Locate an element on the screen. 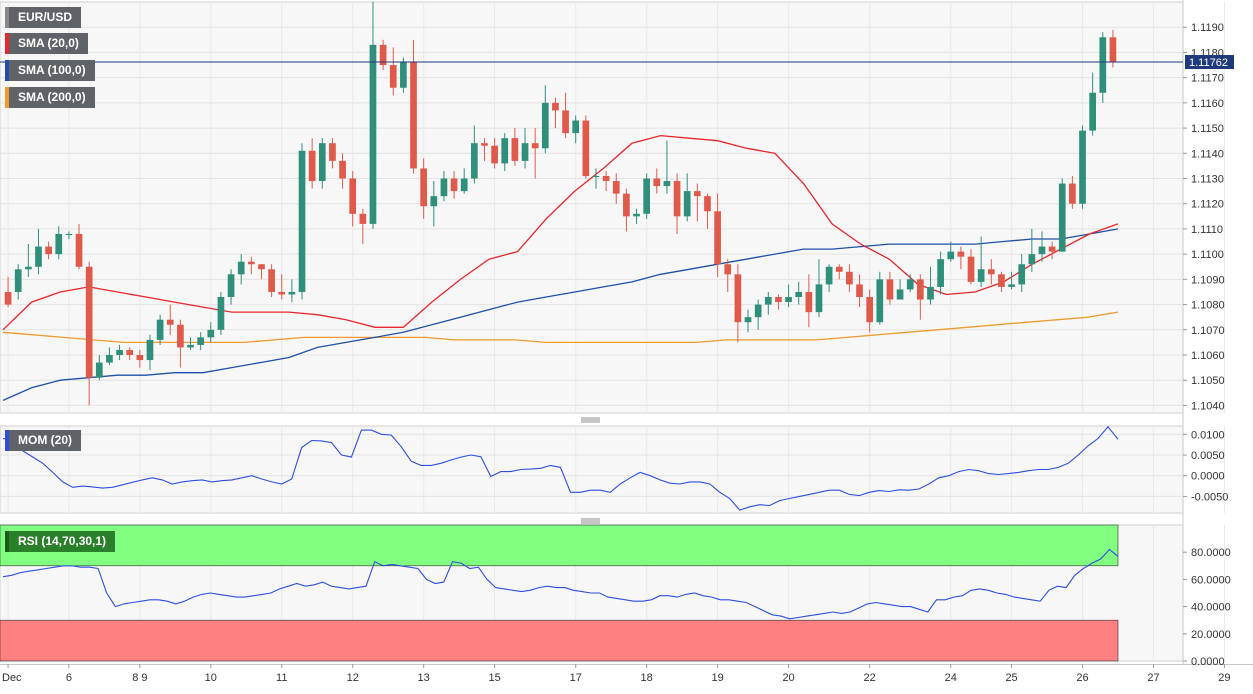 This screenshot has height=694, width=1253. legend-sma20-label: SMA (20,0) is located at coordinates (48, 43).